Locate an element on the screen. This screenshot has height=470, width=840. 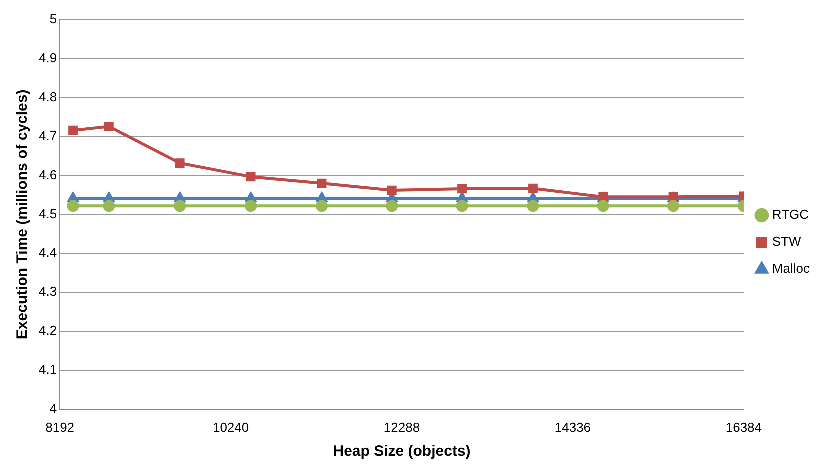
y-tick-label: 4.4 is located at coordinates (48, 252).